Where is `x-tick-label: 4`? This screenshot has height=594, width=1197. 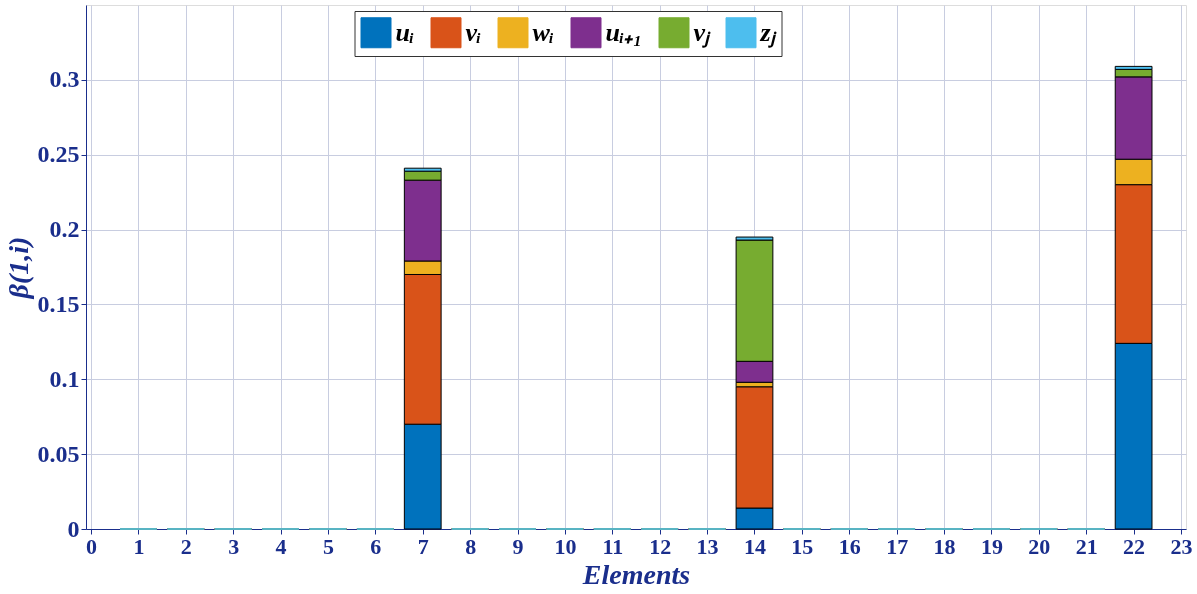 x-tick-label: 4 is located at coordinates (281, 546).